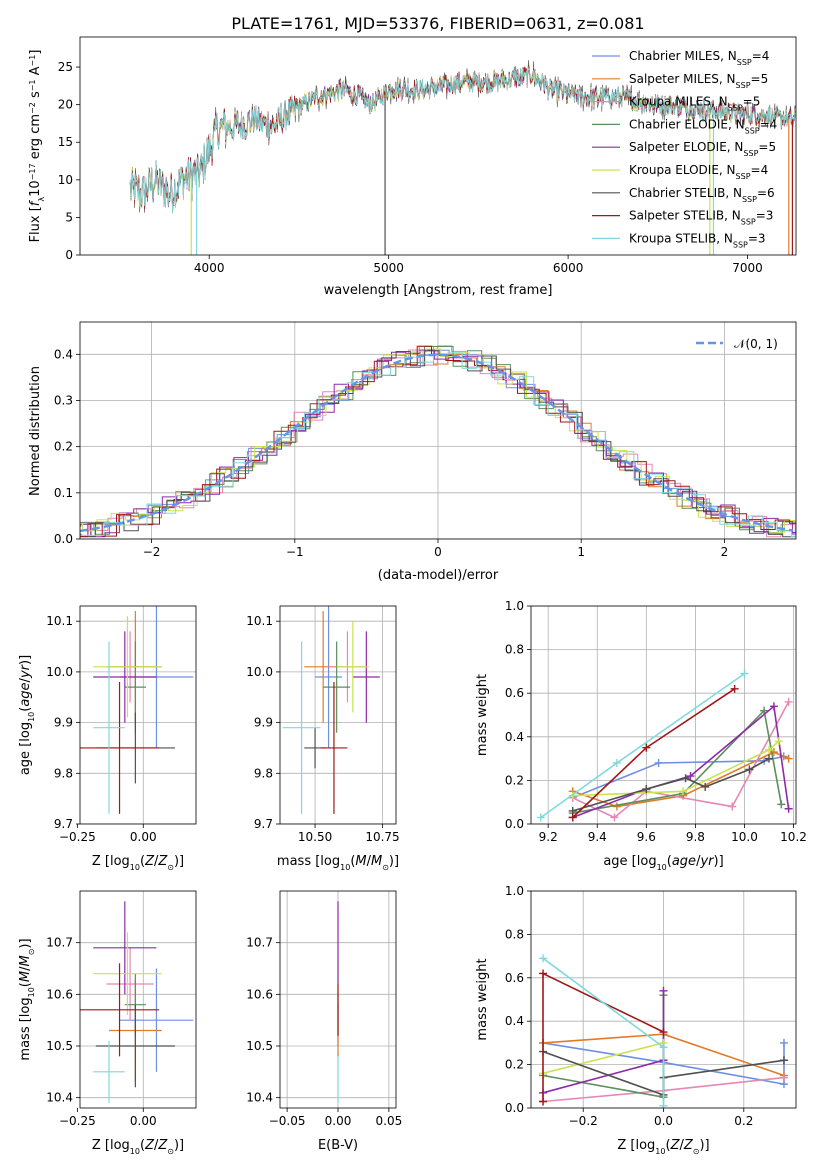  I want to click on x-axis-label: age [log10(age/yr)], so click(663, 863).